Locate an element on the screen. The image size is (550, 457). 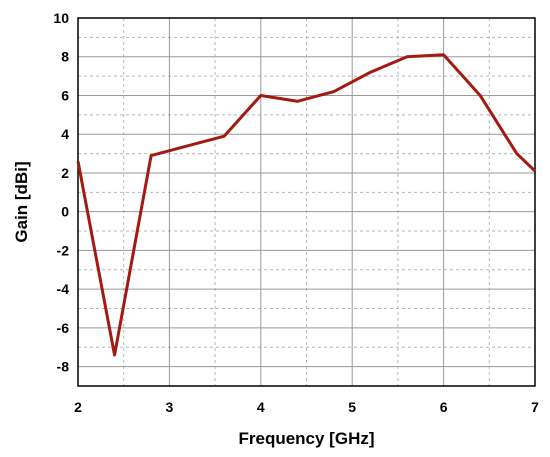
x-tick-label: 6 is located at coordinates (444, 407).